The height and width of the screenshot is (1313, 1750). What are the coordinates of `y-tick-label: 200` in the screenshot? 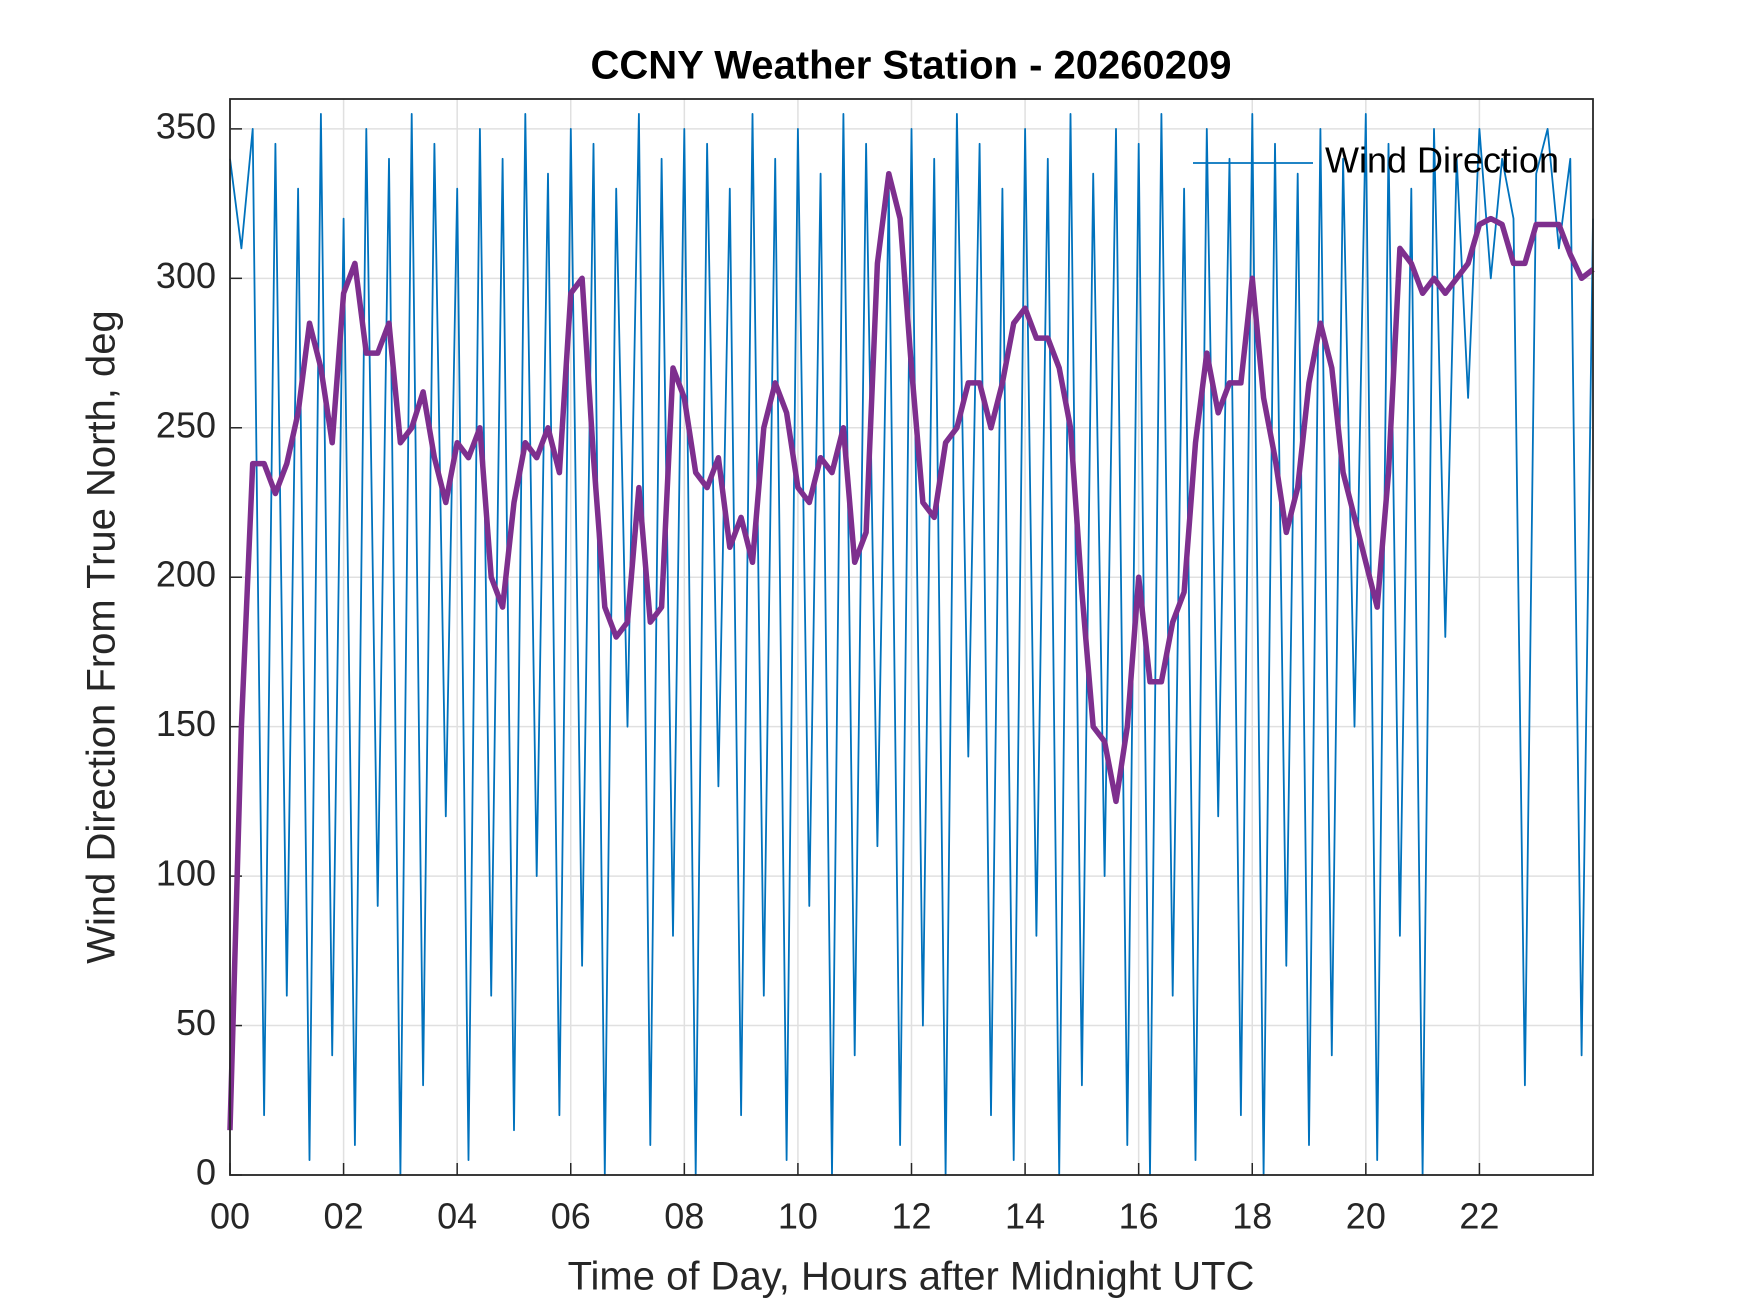 It's located at (186, 574).